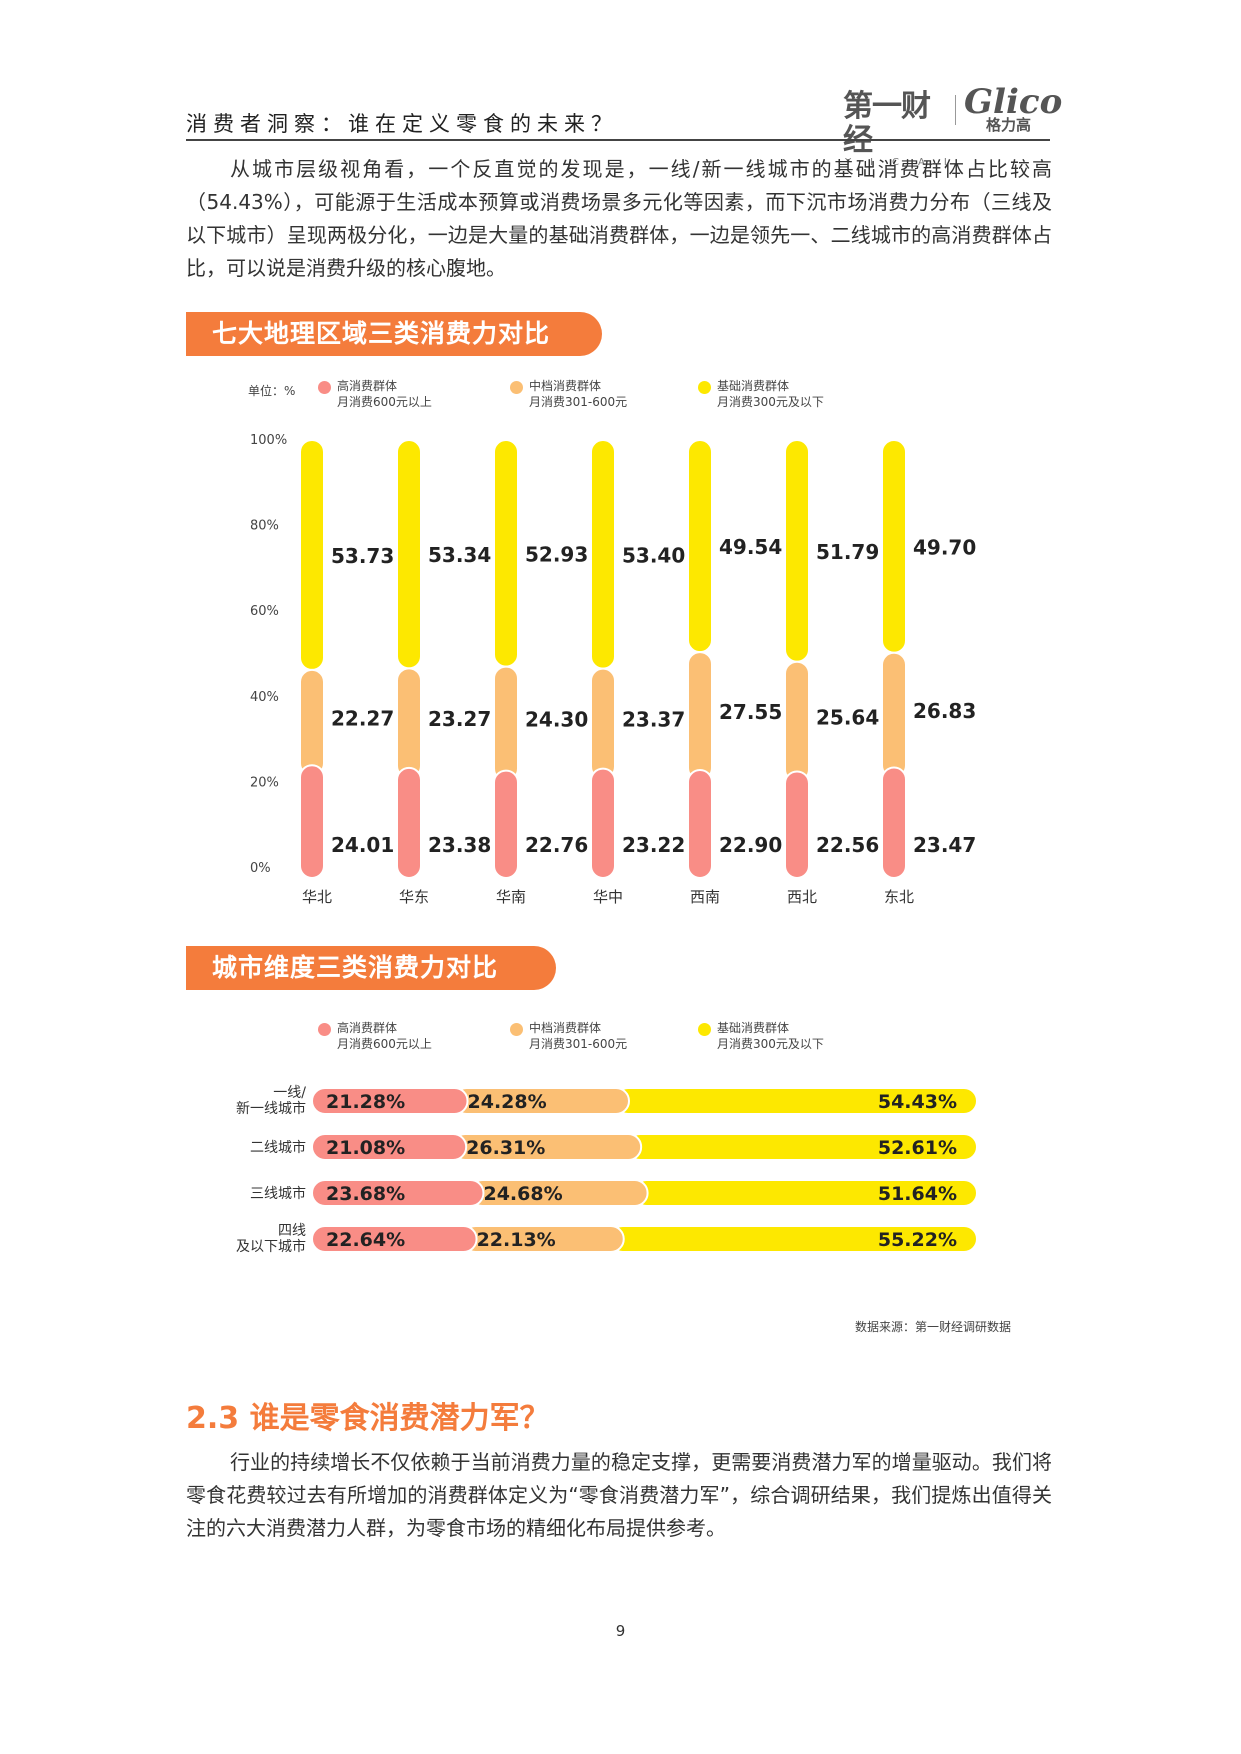 The width and height of the screenshot is (1241, 1754). What do you see at coordinates (414, 897) in the screenshot?
I see `x-tick-label: 华东` at bounding box center [414, 897].